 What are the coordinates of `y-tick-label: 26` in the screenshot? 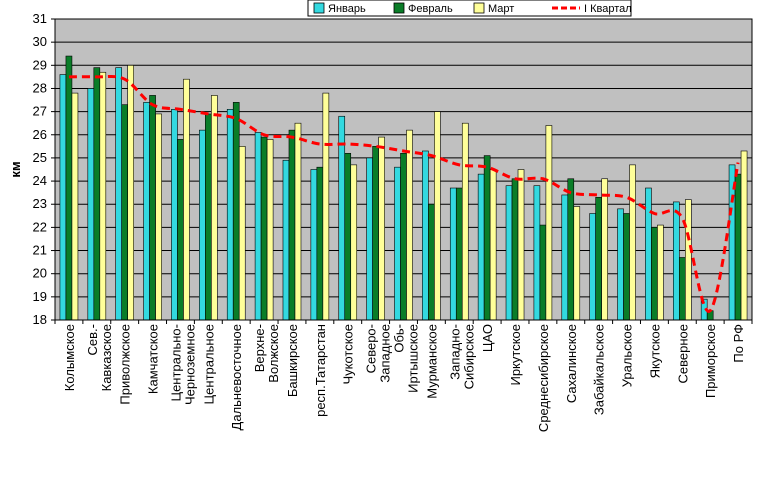 It's located at (40, 134).